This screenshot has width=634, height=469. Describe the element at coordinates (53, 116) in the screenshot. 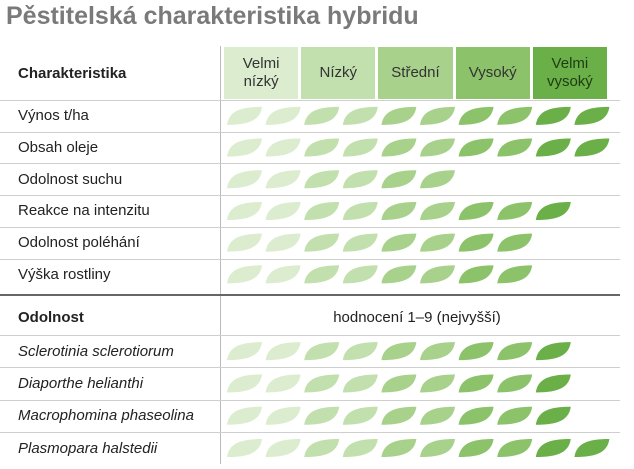

I see `row-label: Výnos t/ha` at that location.